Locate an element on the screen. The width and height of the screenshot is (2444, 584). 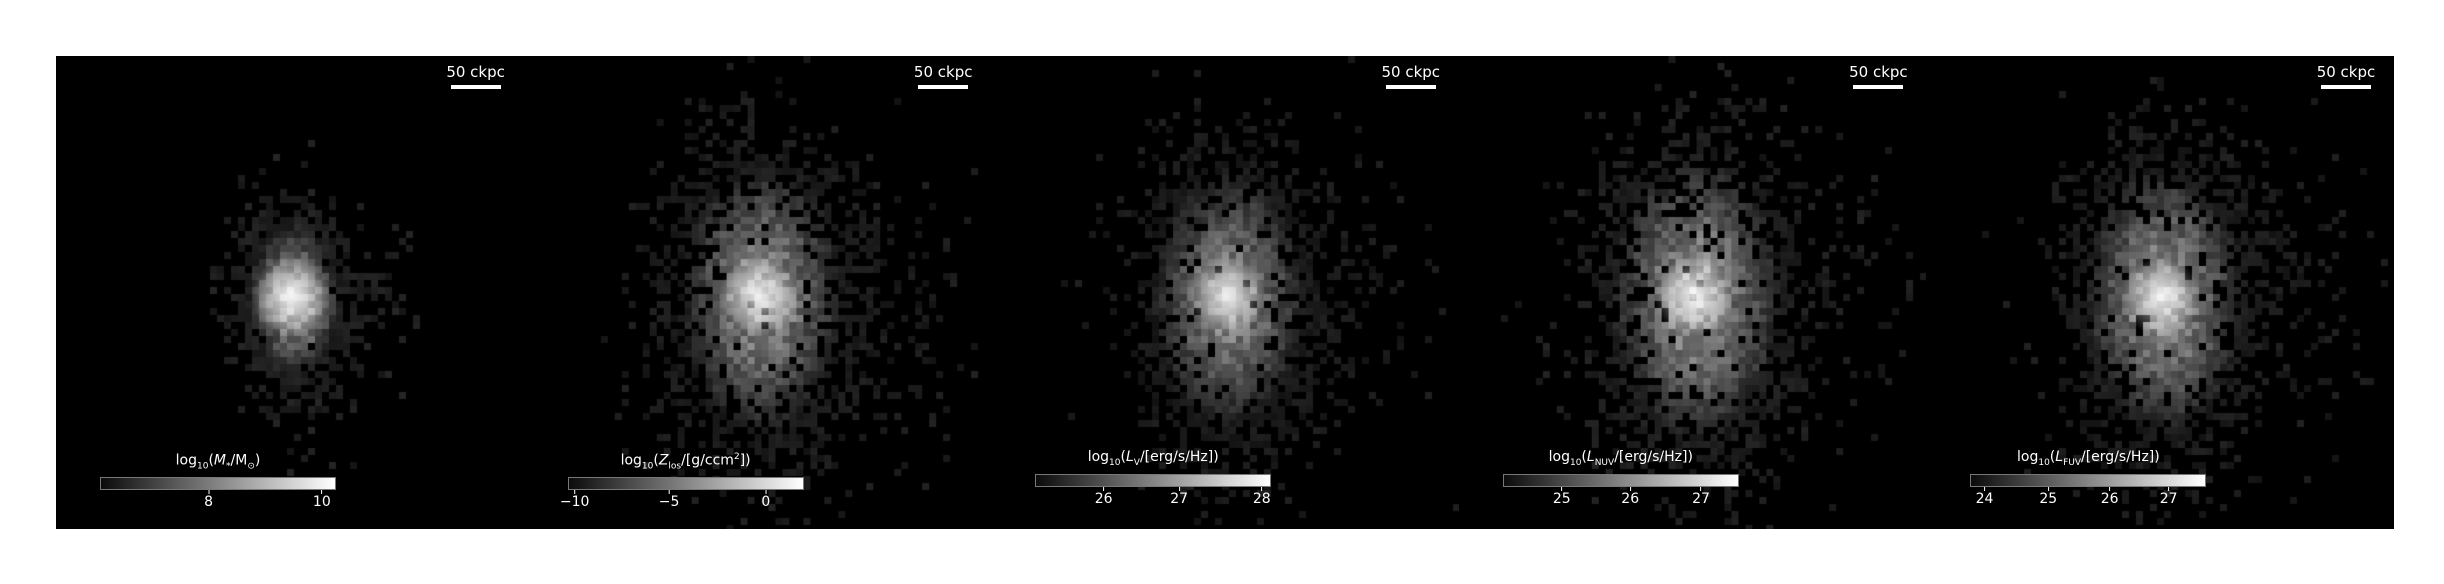
colorbar-tick-label: 0 is located at coordinates (766, 502).